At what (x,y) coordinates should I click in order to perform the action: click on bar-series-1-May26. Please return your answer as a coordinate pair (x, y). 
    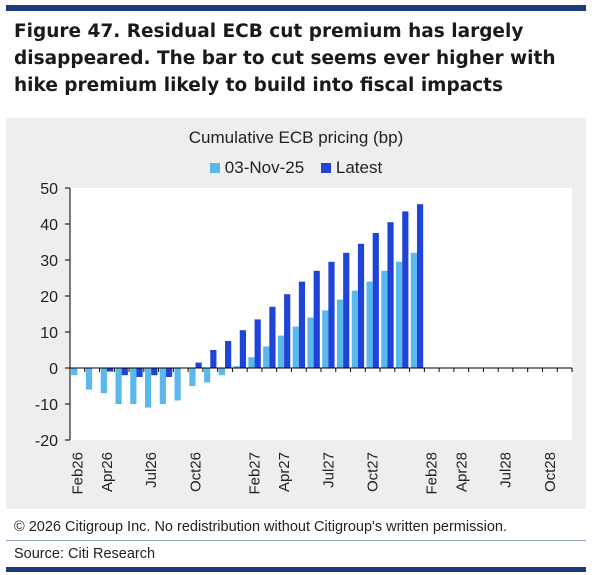
    Looking at the image, I should click on (118, 386).